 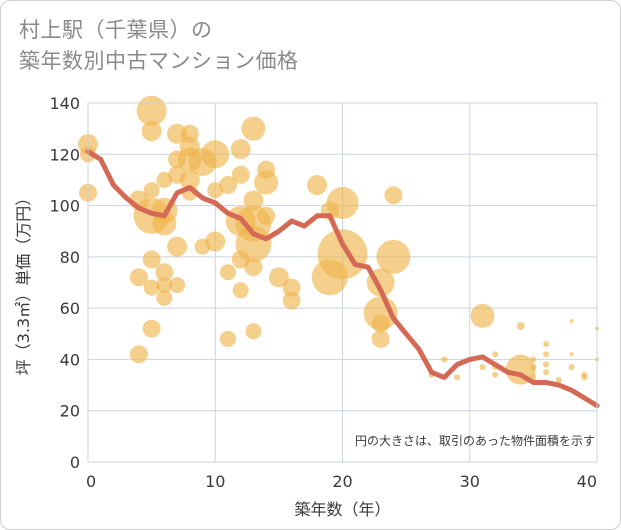 I want to click on y-tick-label: 20, so click(x=70, y=411).